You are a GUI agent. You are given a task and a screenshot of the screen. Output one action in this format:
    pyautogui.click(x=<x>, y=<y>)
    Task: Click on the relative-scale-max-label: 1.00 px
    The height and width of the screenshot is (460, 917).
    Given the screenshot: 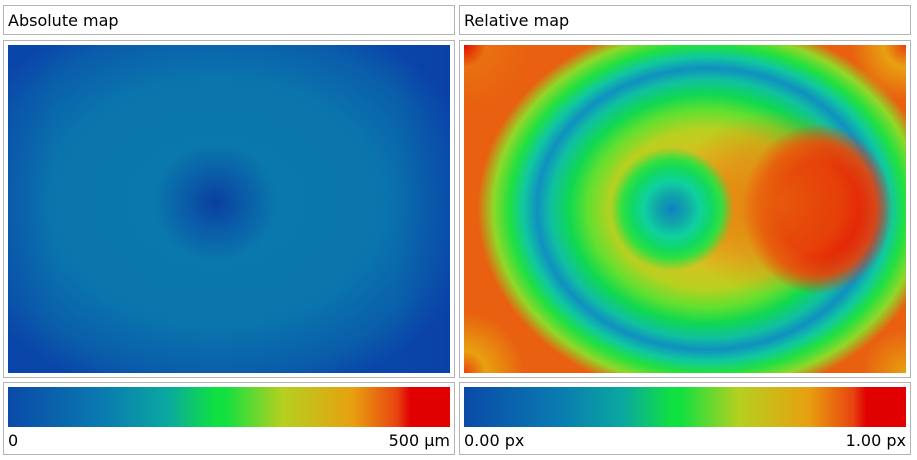 What is the action you would take?
    pyautogui.click(x=875, y=440)
    